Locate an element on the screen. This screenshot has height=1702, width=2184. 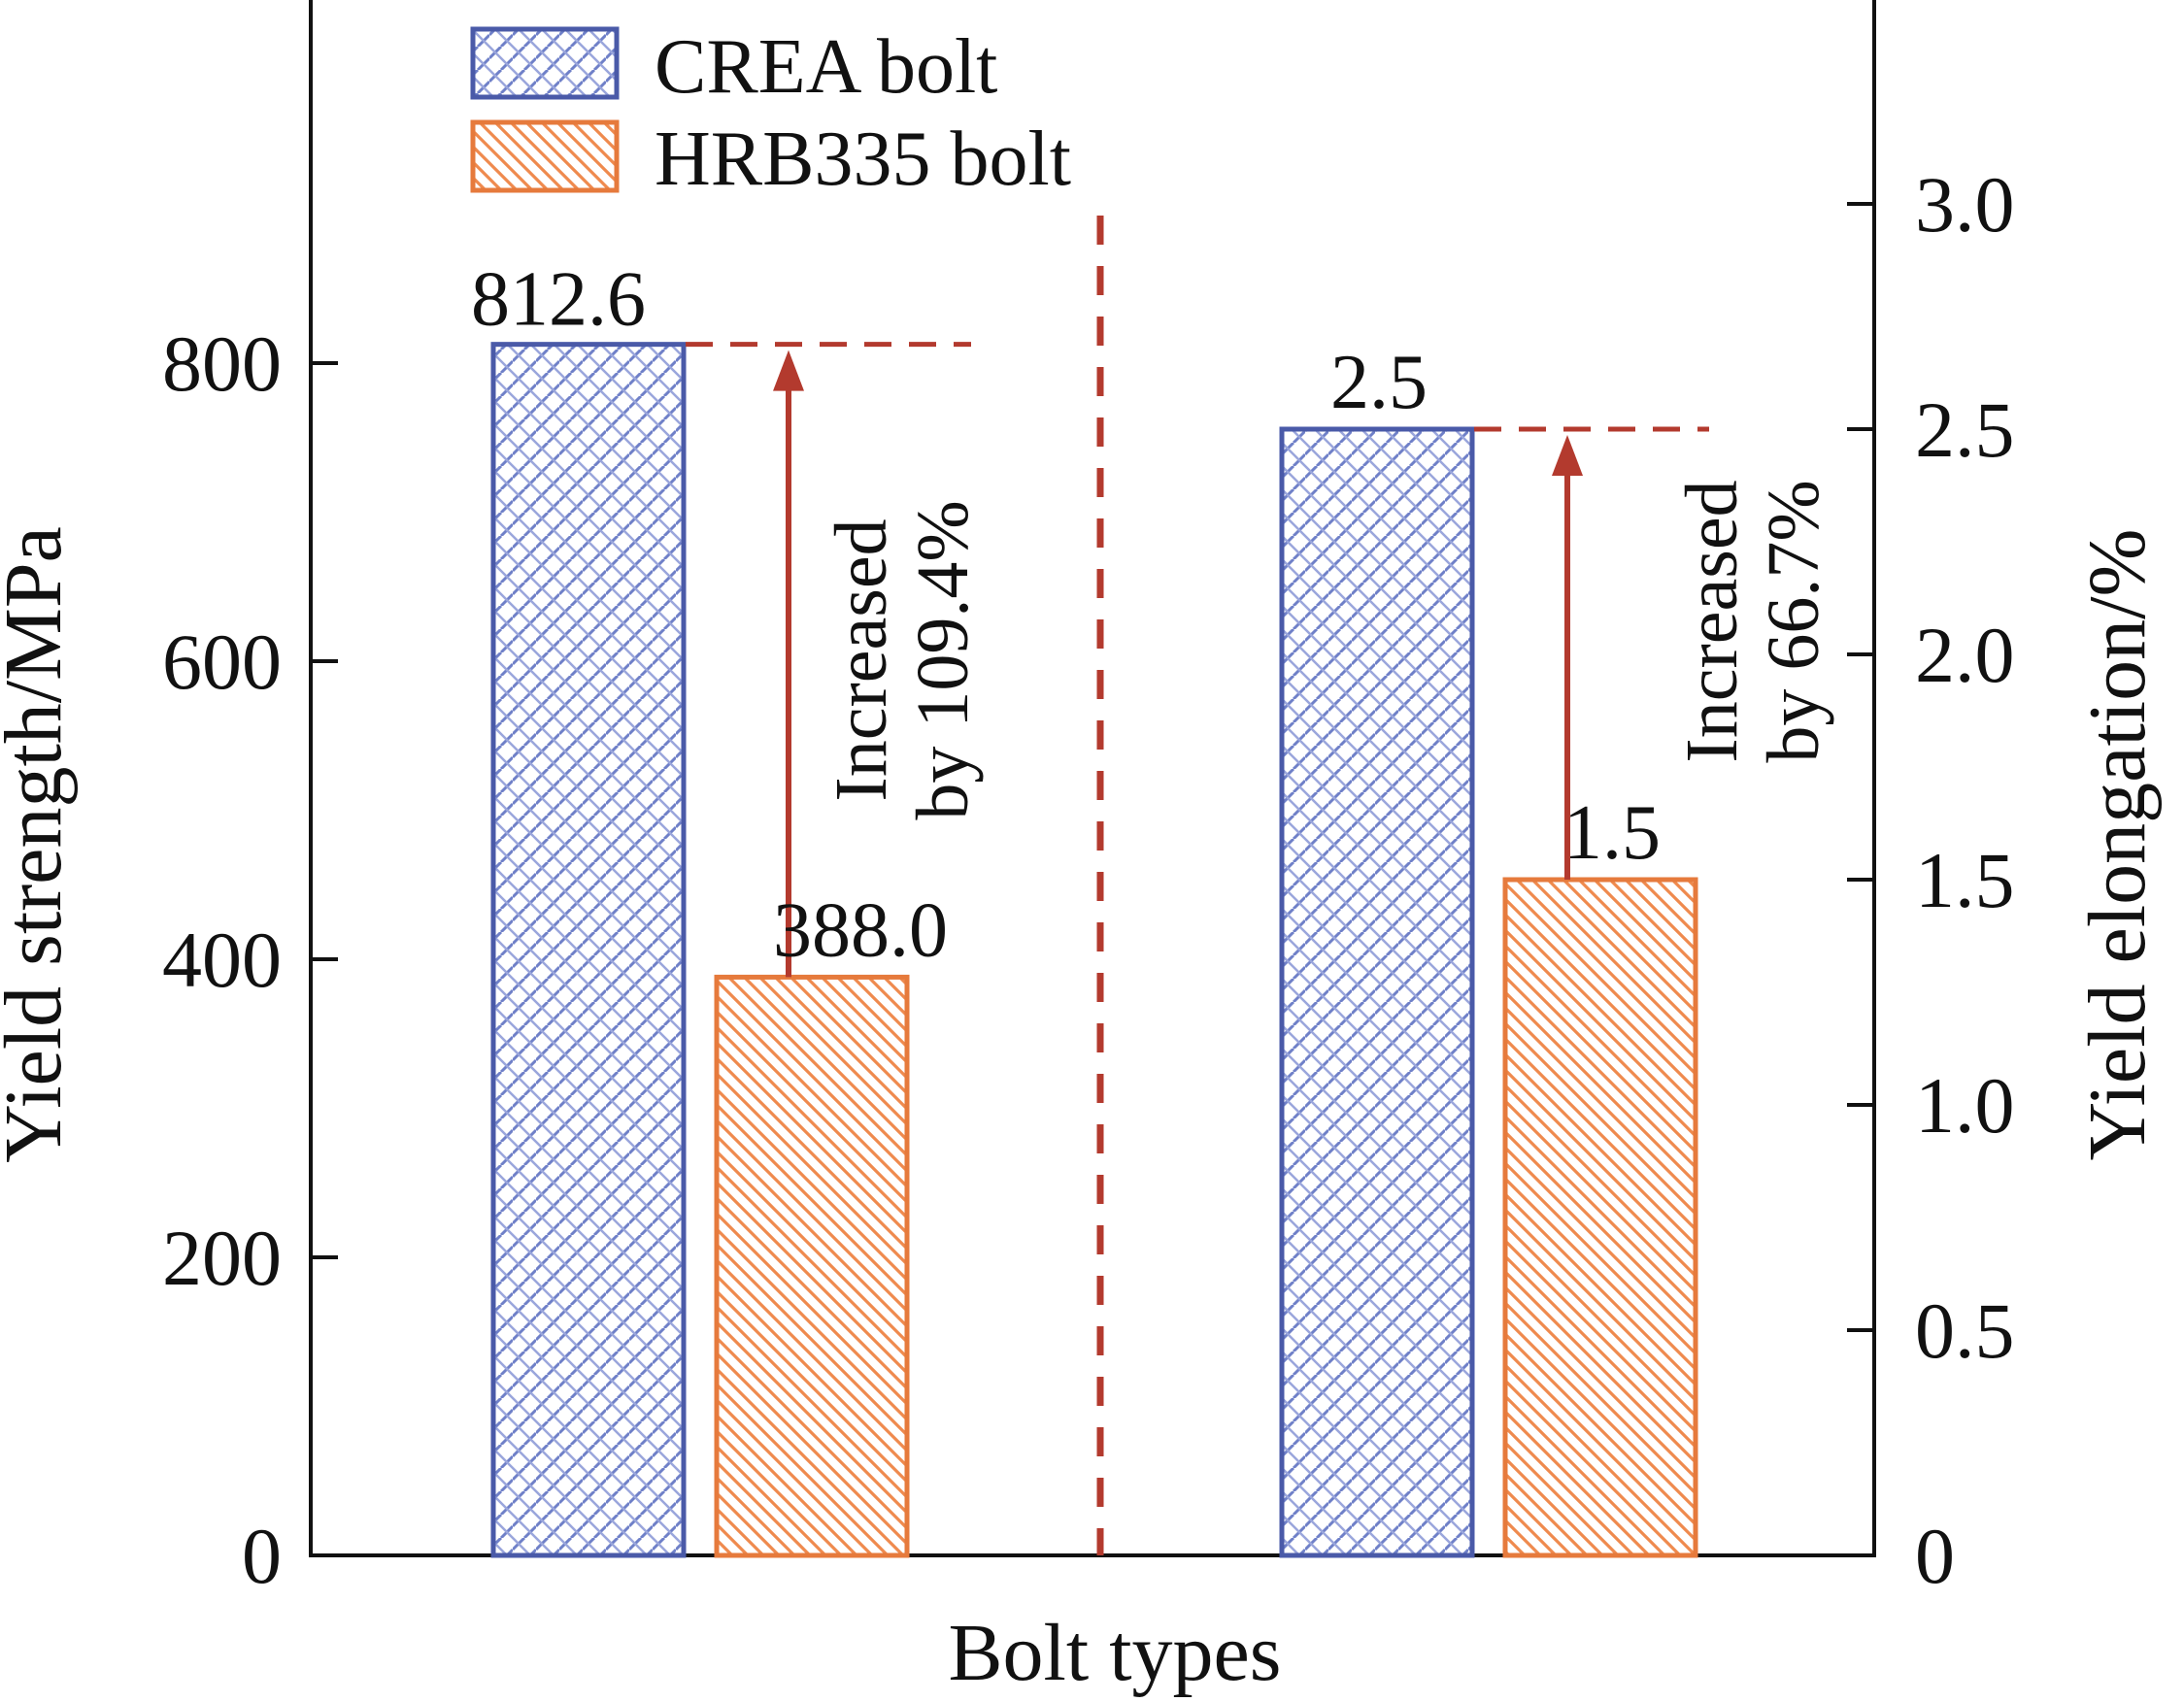
arrowhead-elongation is located at coordinates (1567, 455).